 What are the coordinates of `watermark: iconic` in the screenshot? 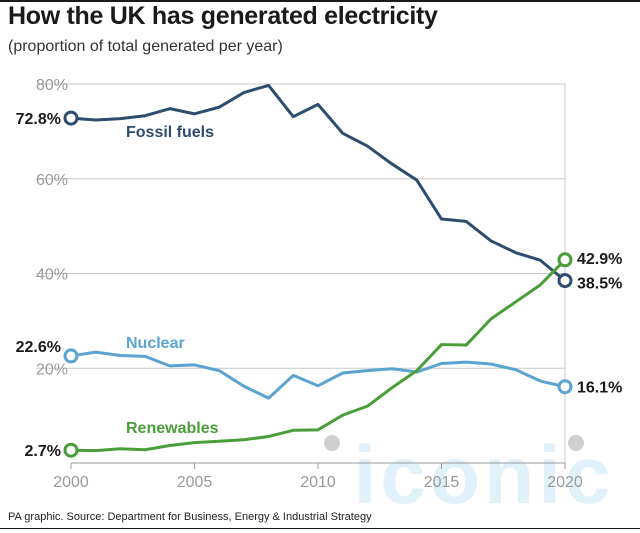 It's located at (469, 475).